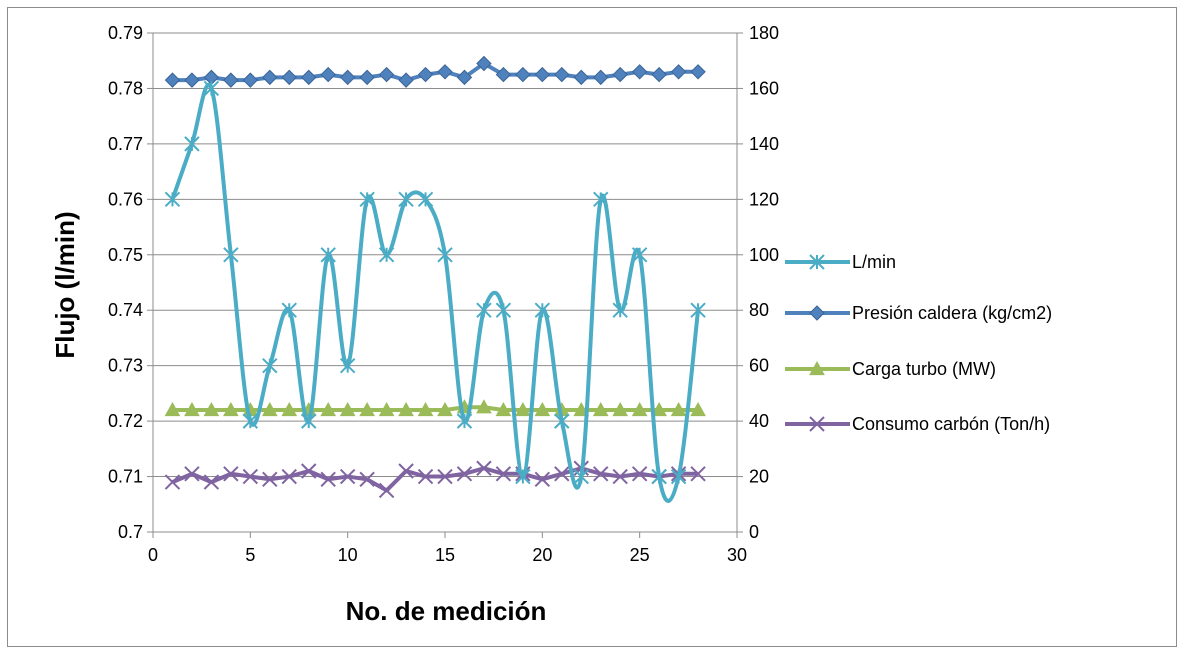  What do you see at coordinates (764, 144) in the screenshot?
I see `y2-tick-label: 140` at bounding box center [764, 144].